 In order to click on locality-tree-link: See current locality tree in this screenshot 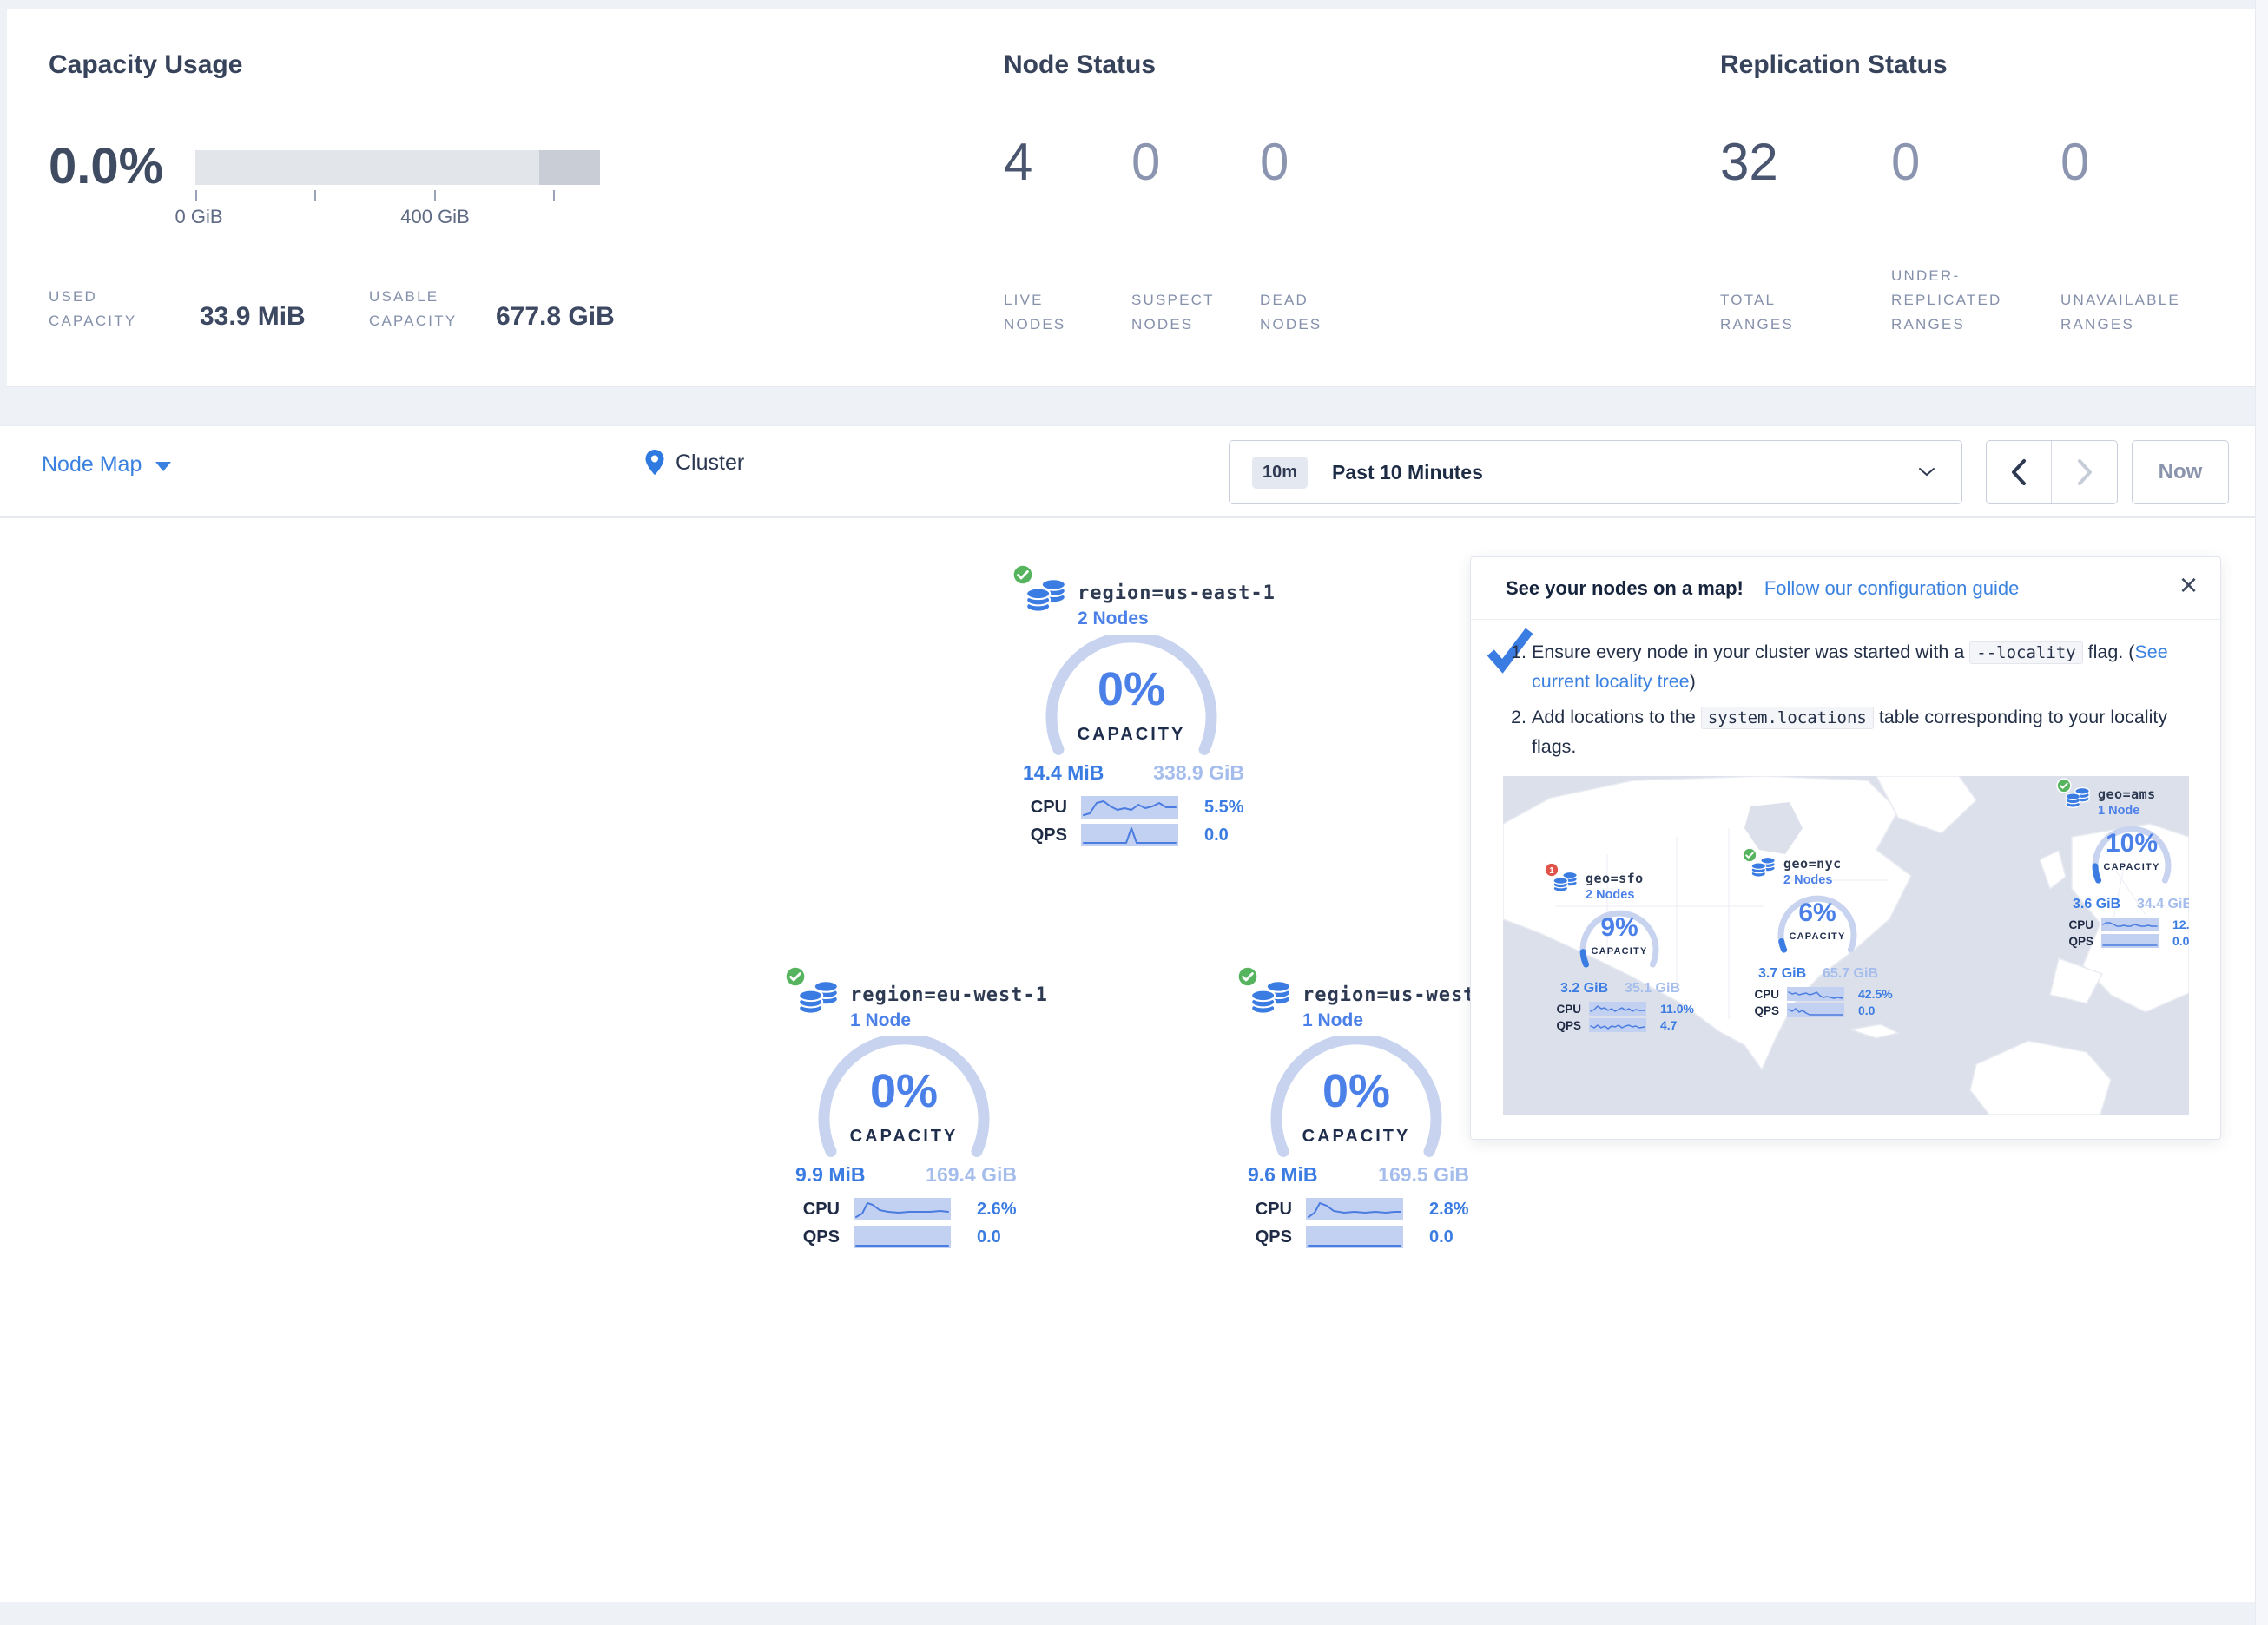, I will do `click(1850, 667)`.